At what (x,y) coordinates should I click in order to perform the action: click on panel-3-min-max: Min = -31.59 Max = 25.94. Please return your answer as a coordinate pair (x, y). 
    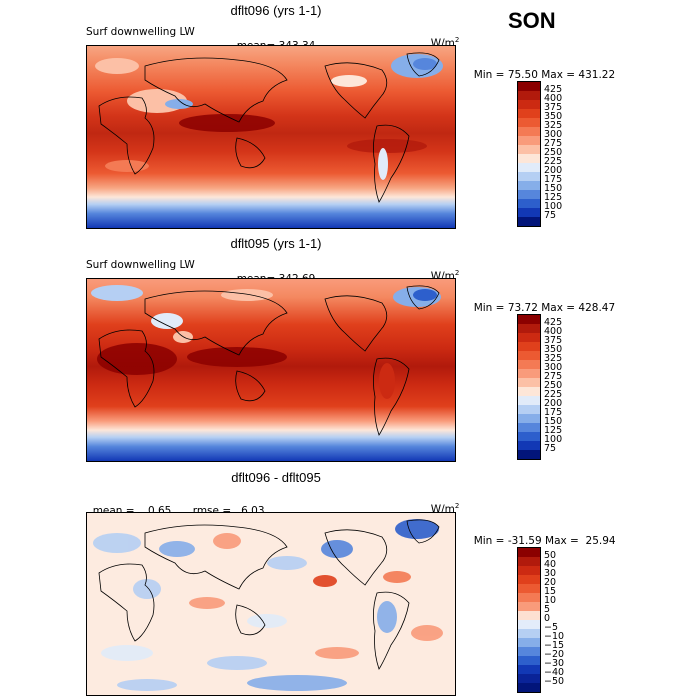
    Looking at the image, I should click on (541, 535).